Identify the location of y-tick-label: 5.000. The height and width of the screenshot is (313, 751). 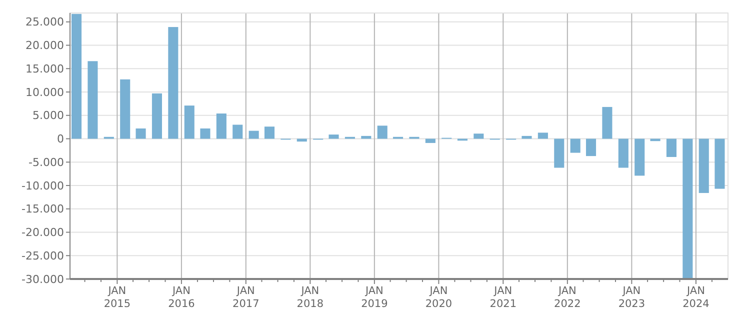
(48, 115).